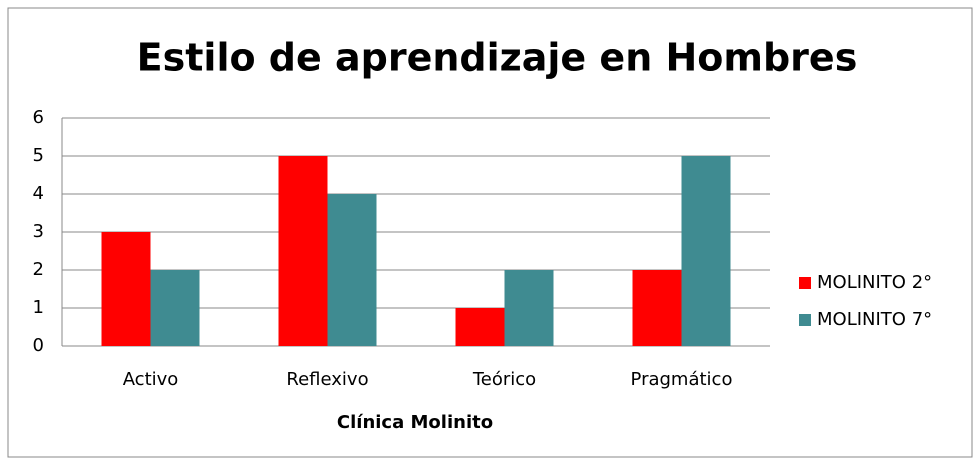 The width and height of the screenshot is (980, 465). I want to click on y-tick-label: 2, so click(38, 269).